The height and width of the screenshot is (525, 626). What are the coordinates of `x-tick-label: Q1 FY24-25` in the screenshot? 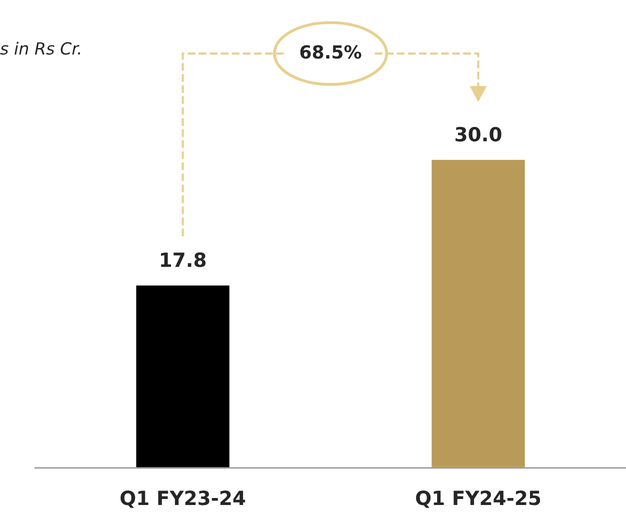 It's located at (478, 499).